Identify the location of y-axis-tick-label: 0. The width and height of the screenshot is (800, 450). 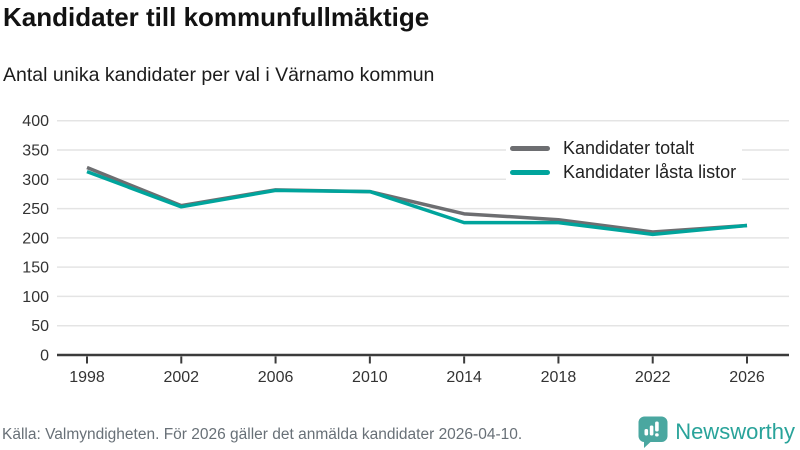
(44, 356).